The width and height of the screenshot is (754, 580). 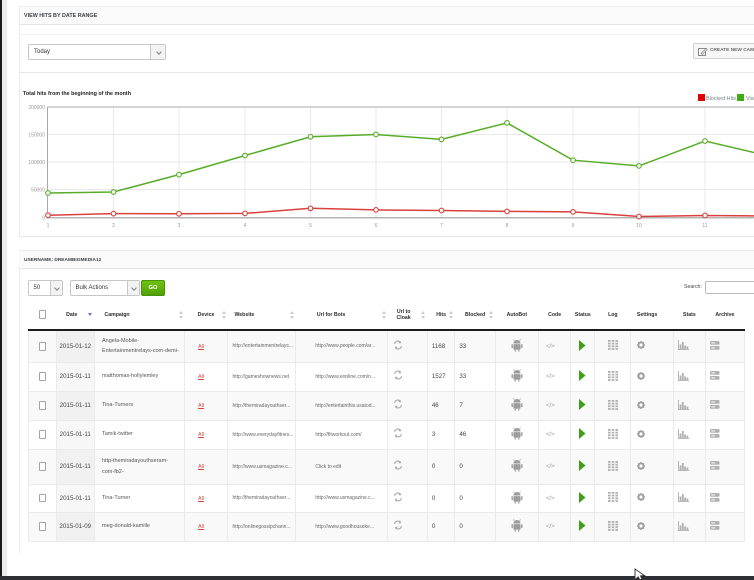 I want to click on svg-text: 8, so click(x=507, y=226).